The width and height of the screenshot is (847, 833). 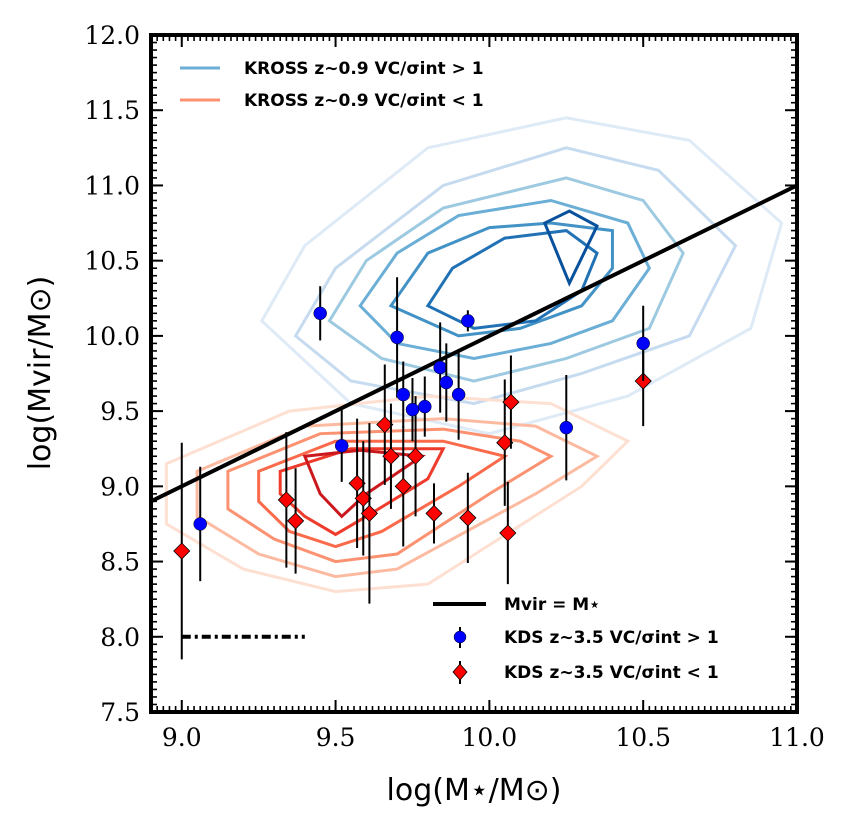 I want to click on legend-kds-high-marker, so click(x=460, y=637).